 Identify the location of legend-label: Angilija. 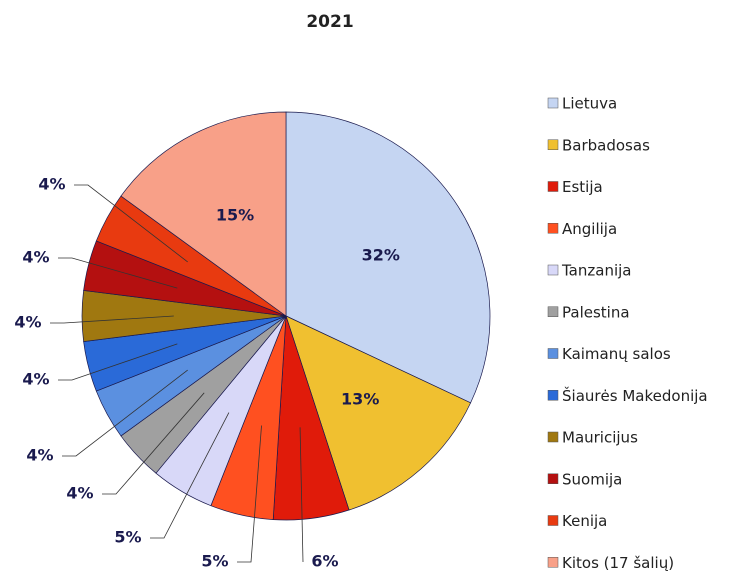
(589, 229).